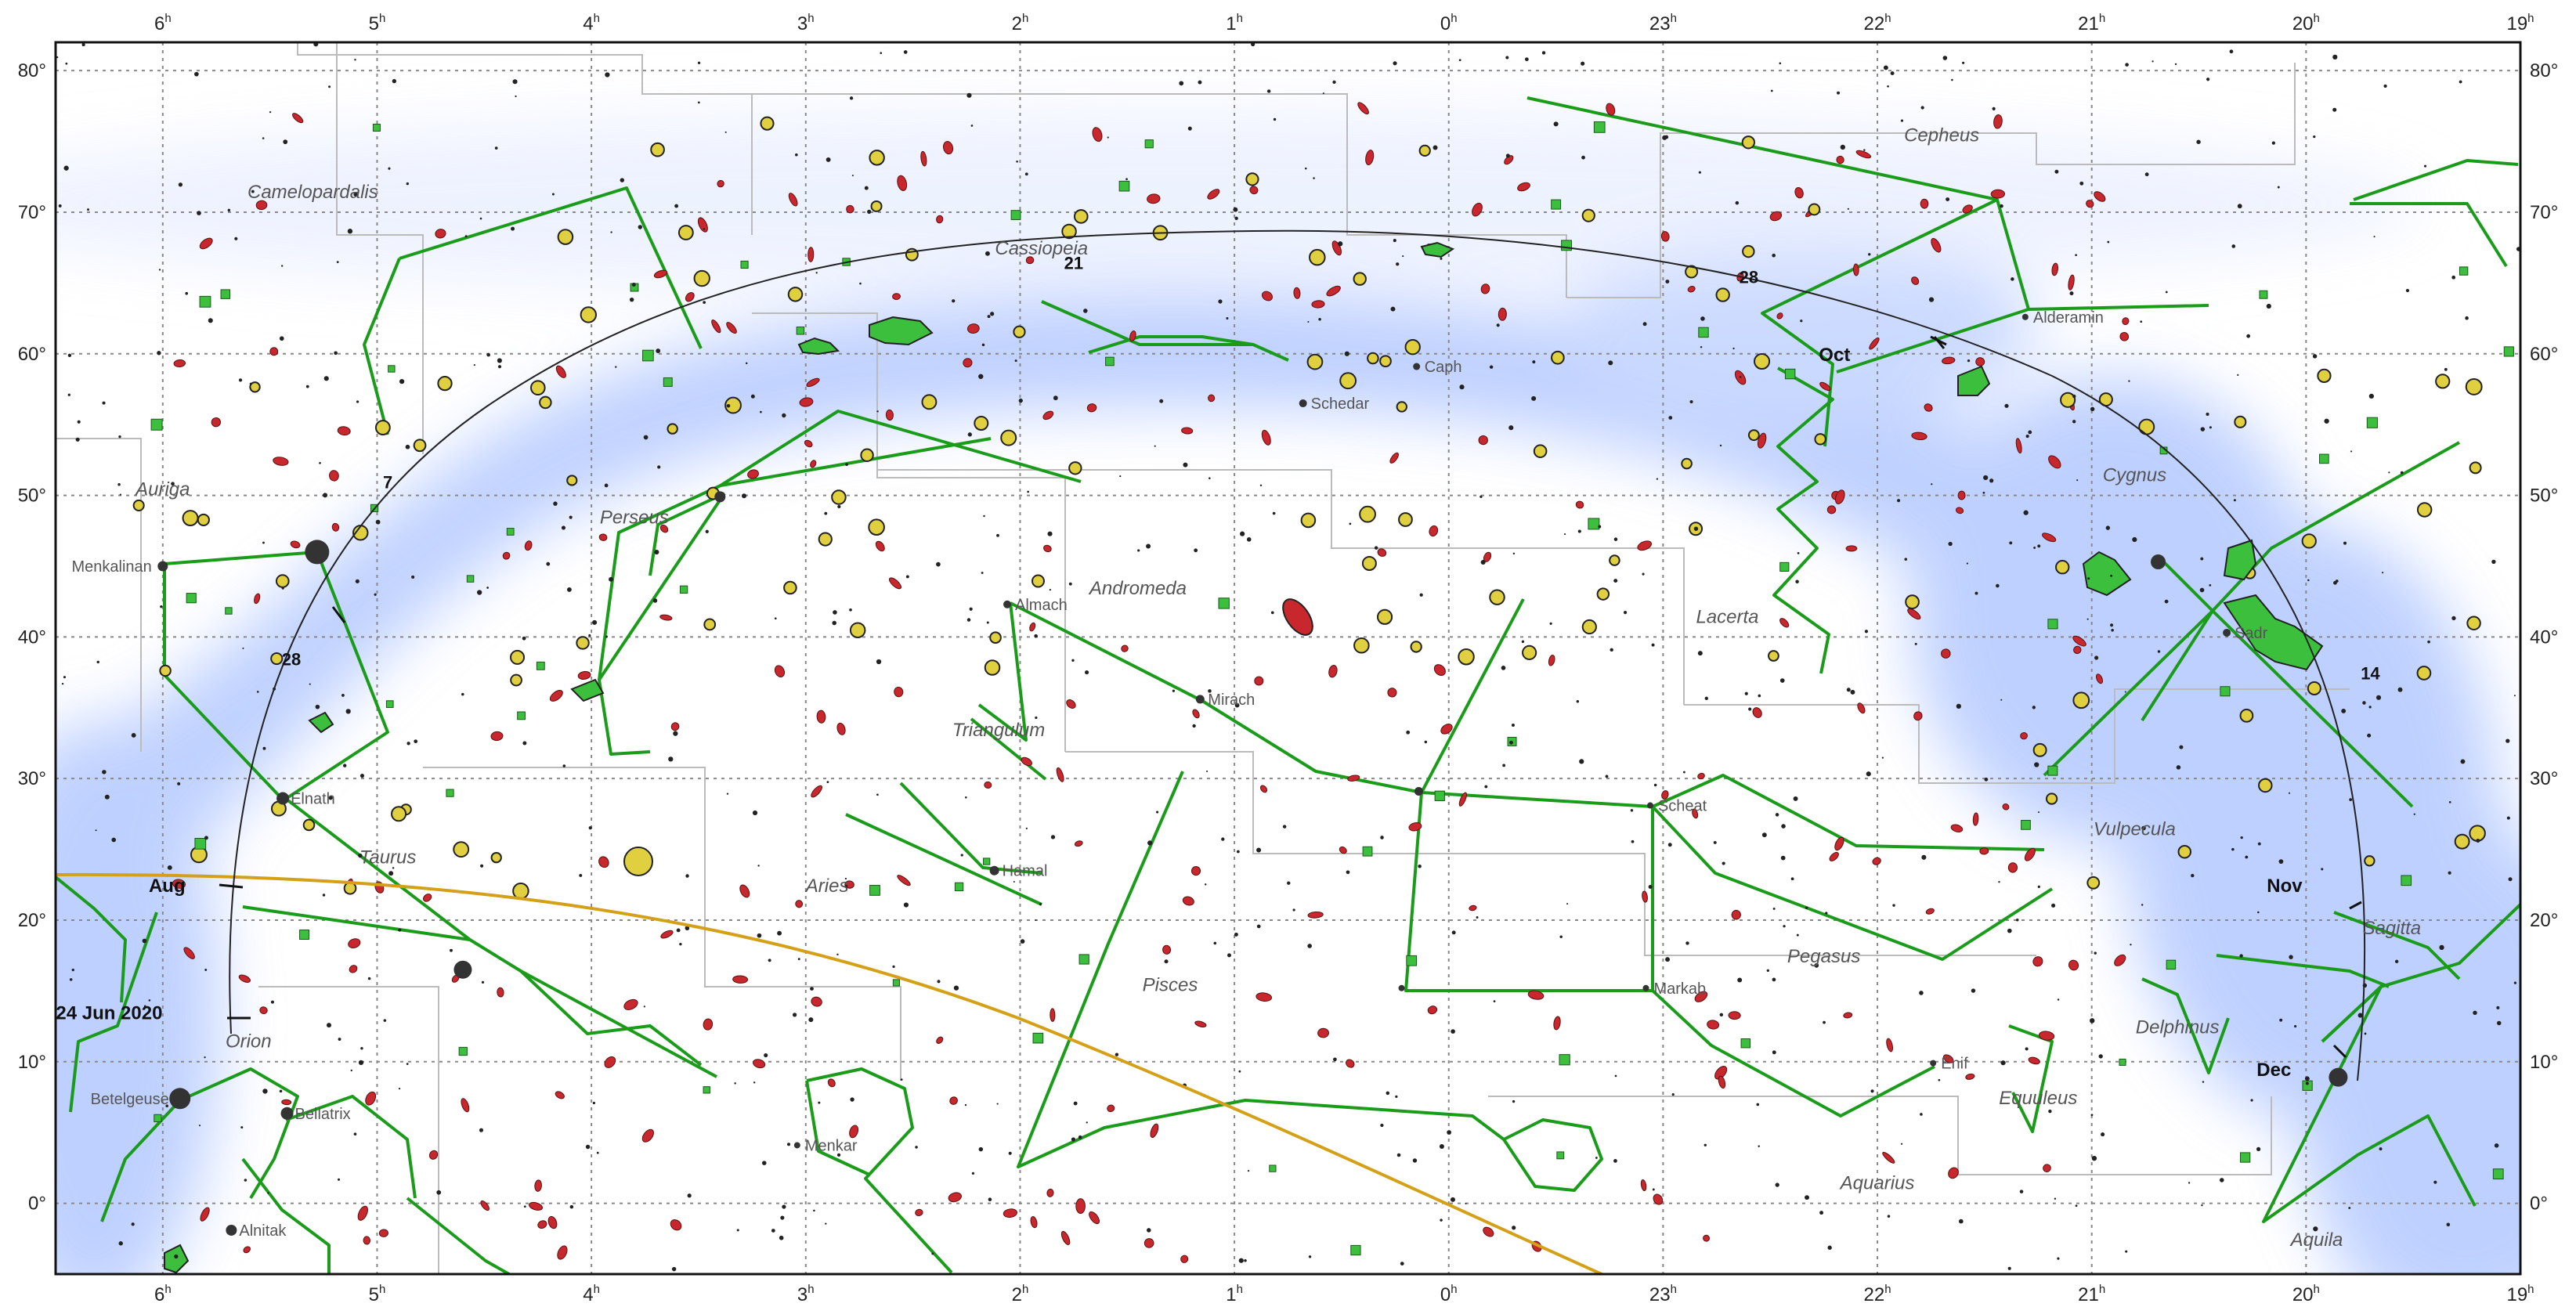 The width and height of the screenshot is (2576, 1307). I want to click on star-marker, so click(1200, 700).